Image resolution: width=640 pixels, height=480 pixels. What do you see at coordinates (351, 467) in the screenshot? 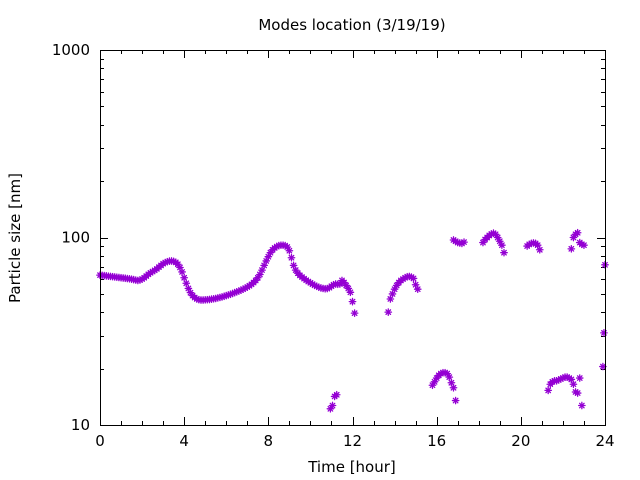
I see `x-axis-label: Time [hour]` at bounding box center [351, 467].